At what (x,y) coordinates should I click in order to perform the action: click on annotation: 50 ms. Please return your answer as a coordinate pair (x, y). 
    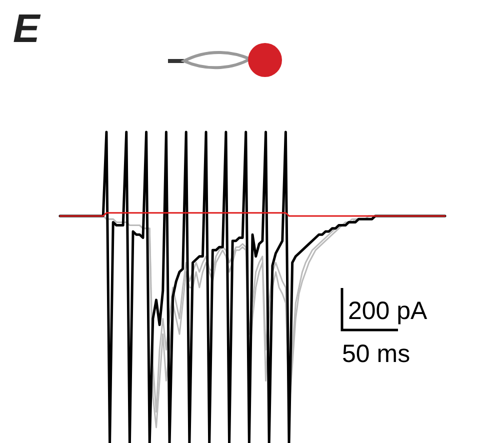
    Looking at the image, I should click on (376, 354).